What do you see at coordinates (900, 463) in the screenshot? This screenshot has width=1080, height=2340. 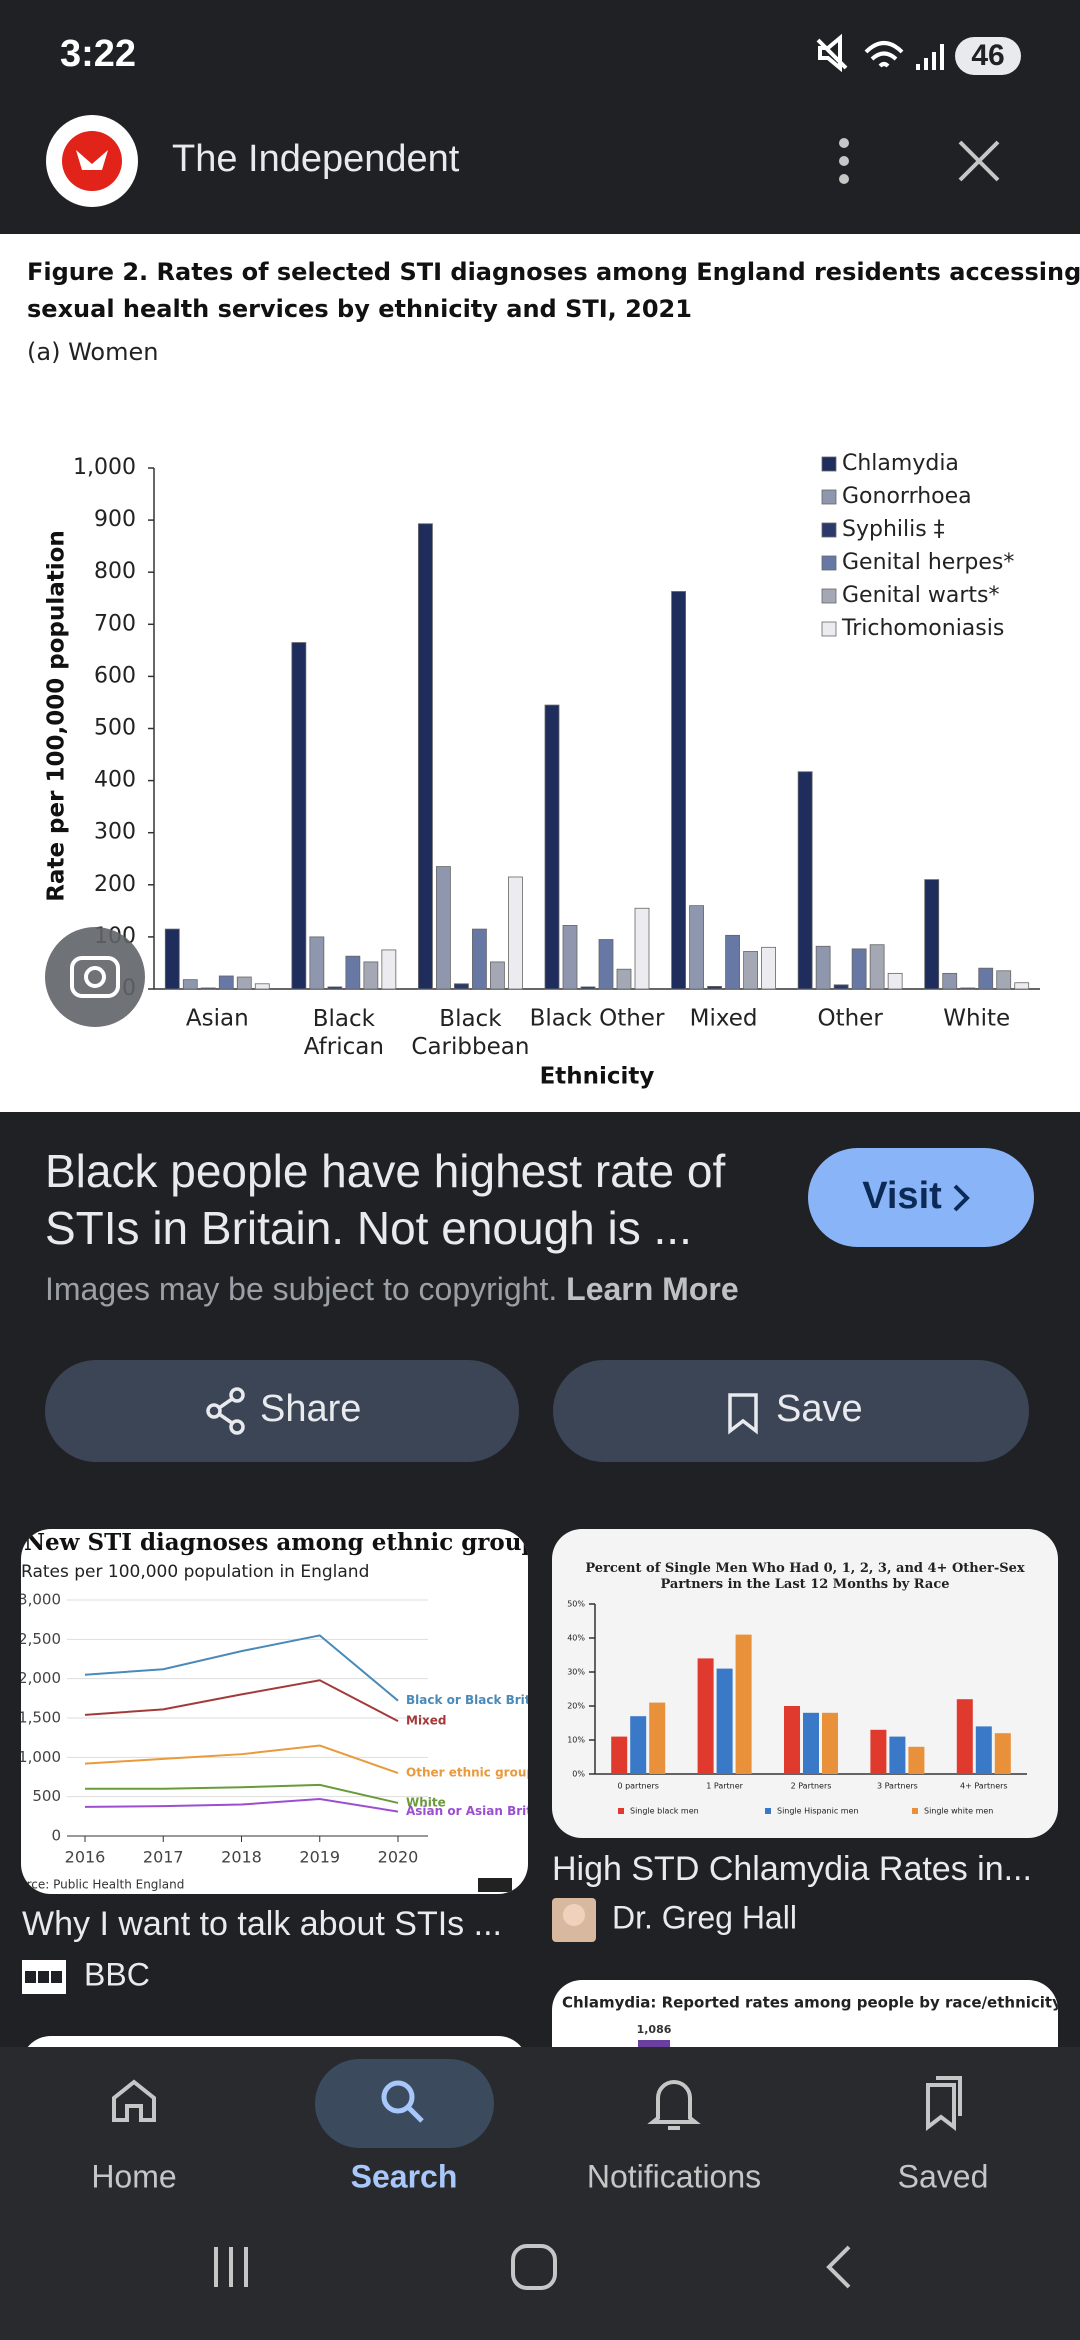 I see `legend-label: Chlamydia` at bounding box center [900, 463].